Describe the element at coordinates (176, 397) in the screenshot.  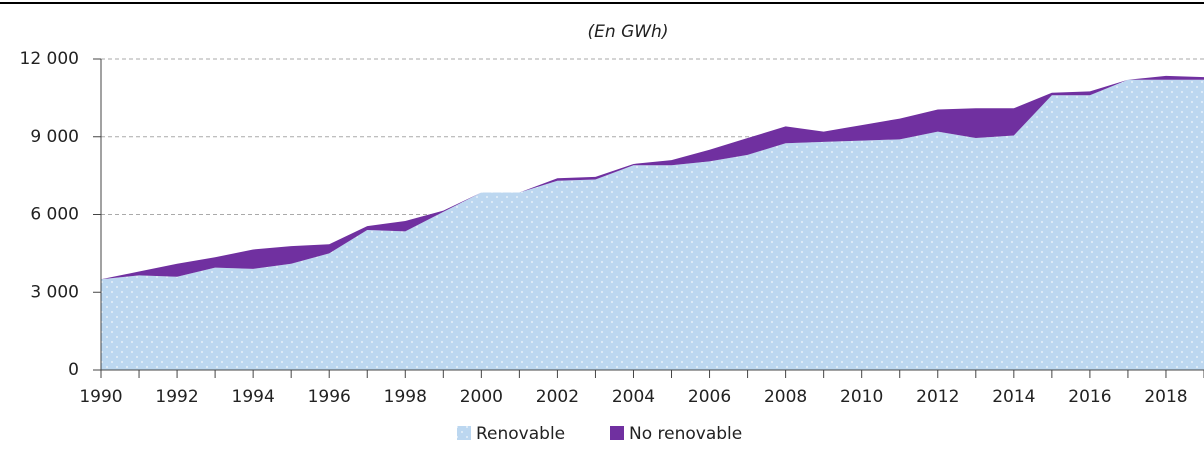
I see `x-tick-label: 1992` at that location.